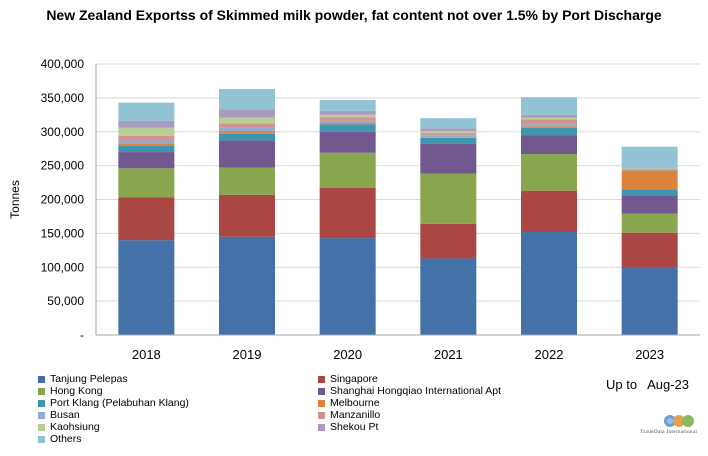 The image size is (708, 456). Describe the element at coordinates (178, 415) in the screenshot. I see `legend-item: Busan` at that location.